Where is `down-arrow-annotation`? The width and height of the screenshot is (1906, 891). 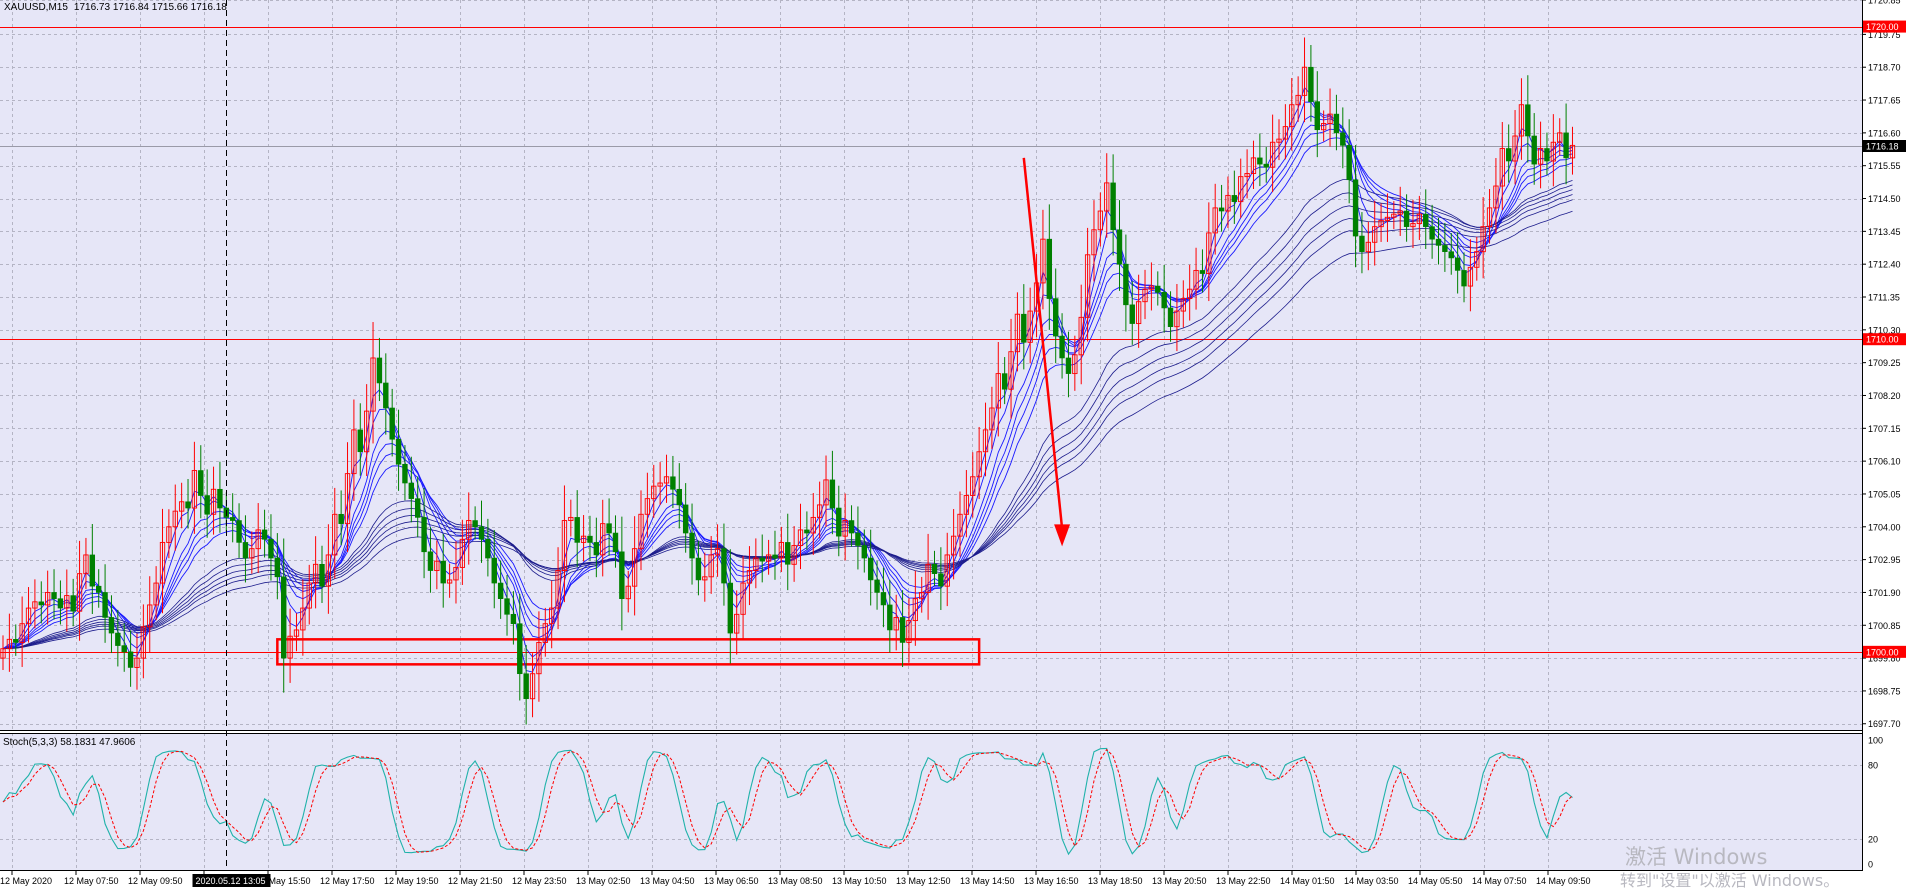
down-arrow-annotation is located at coordinates (1046, 352).